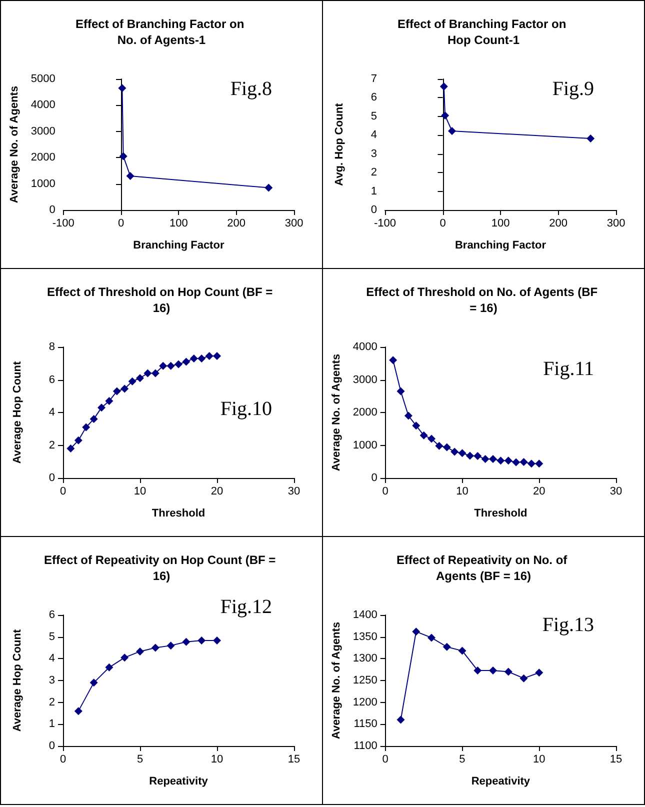 Image resolution: width=645 pixels, height=807 pixels. Describe the element at coordinates (365, 658) in the screenshot. I see `y-tick-label: 1300` at that location.